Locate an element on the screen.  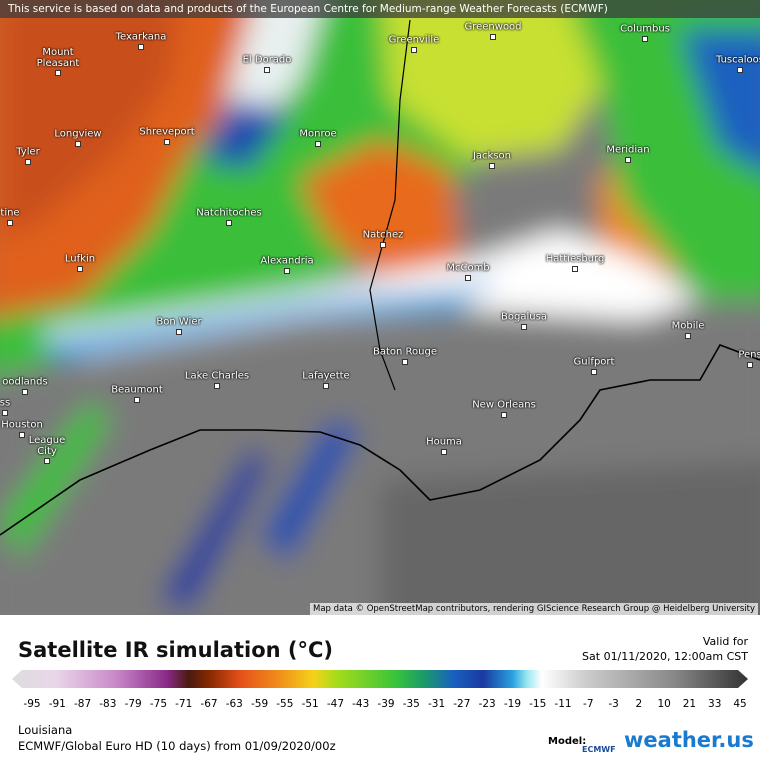
city-label: Columbus is located at coordinates (645, 29).